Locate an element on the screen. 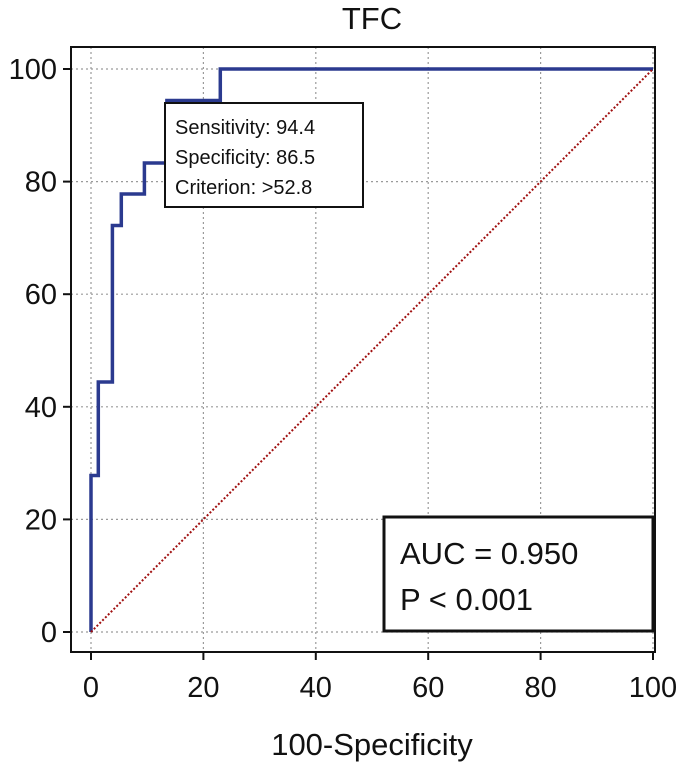 This screenshot has height=765, width=685. auc-box-frame is located at coordinates (518, 574).